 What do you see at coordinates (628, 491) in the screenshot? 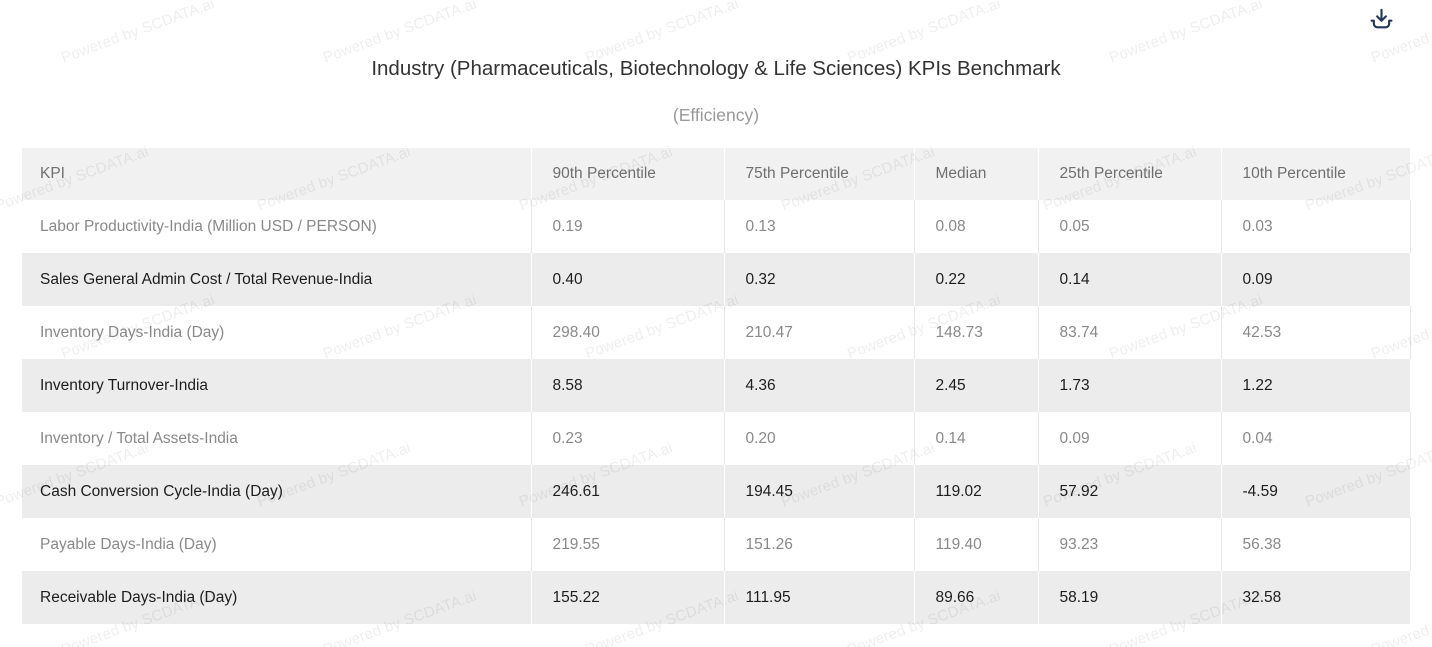
I see `value-cell: 246.61` at bounding box center [628, 491].